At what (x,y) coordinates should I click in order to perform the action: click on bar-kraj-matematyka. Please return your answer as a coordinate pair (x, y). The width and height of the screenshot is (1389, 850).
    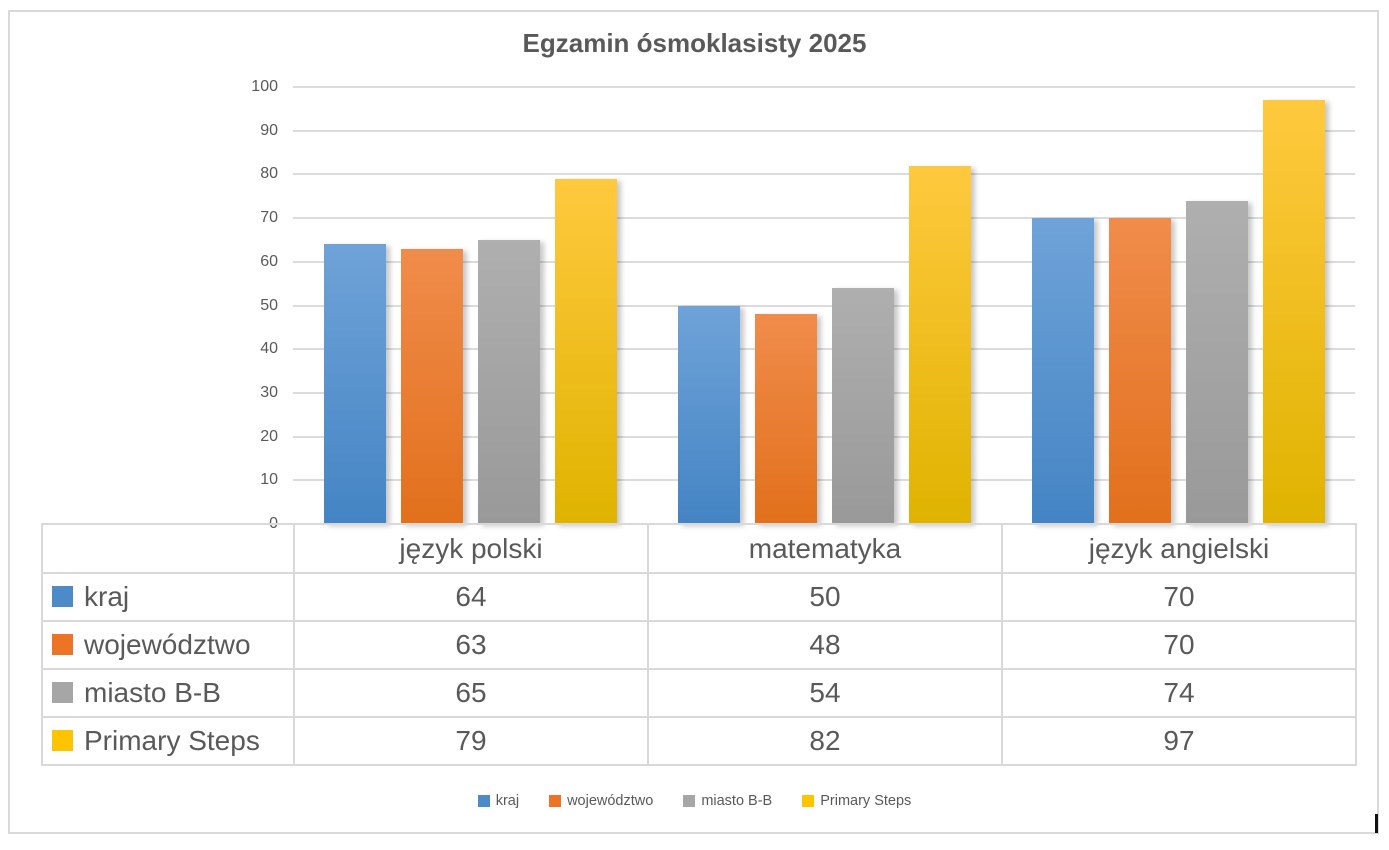
    Looking at the image, I should click on (709, 414).